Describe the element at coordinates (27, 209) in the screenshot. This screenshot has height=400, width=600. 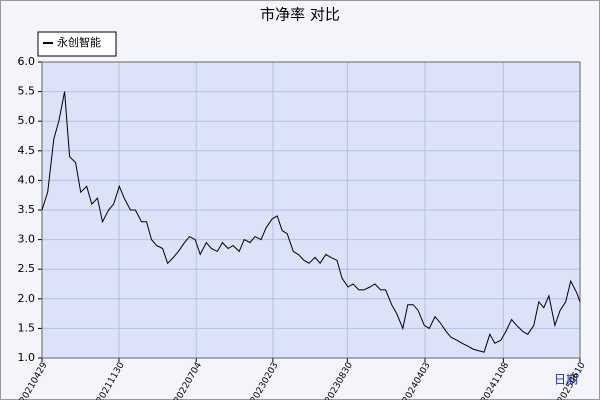
I see `y-tick-label: 3.5` at that location.